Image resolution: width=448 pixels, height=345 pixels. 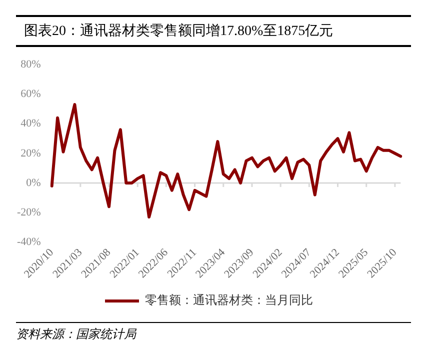 I want to click on y-tick-label: 60%, so click(x=30, y=94).